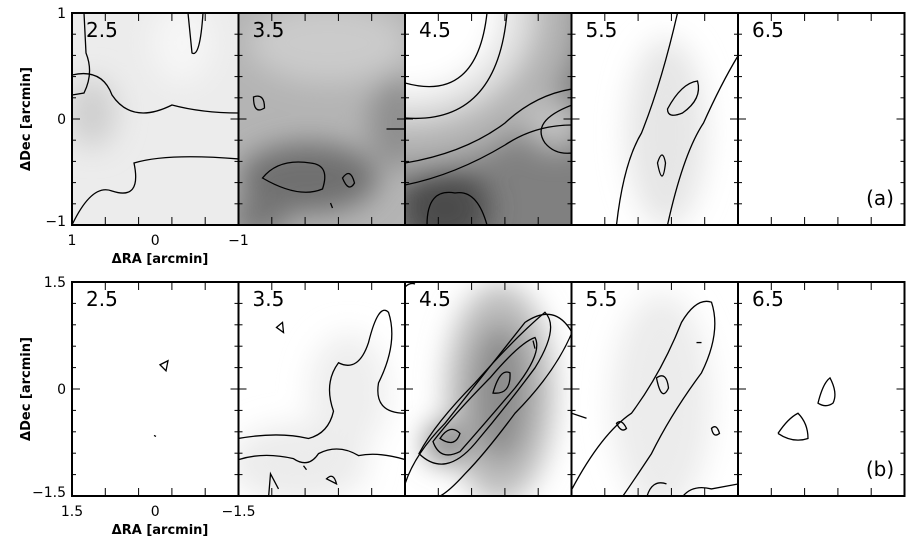 The width and height of the screenshot is (906, 550). Describe the element at coordinates (49, 493) in the screenshot. I see `y-tick-label: −1.5` at that location.